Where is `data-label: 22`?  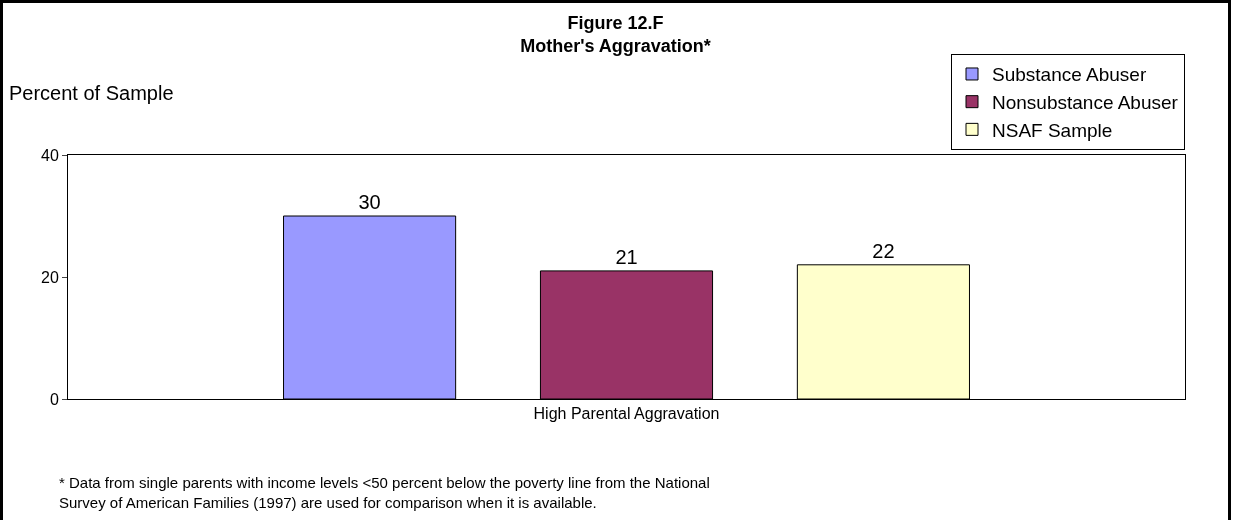
data-label: 22 is located at coordinates (883, 250).